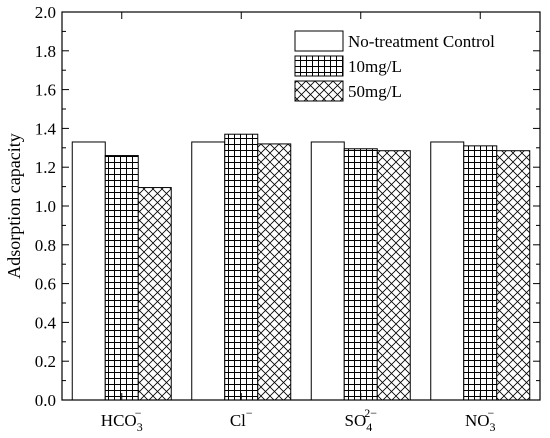  I want to click on y-tick-label: 2.0, so click(45, 12).